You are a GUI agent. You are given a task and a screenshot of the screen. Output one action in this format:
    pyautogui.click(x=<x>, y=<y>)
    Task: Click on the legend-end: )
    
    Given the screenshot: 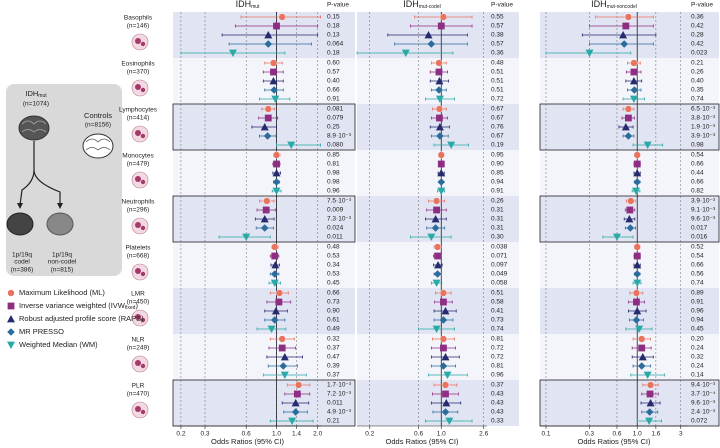 What is the action you would take?
    pyautogui.click(x=136, y=305)
    